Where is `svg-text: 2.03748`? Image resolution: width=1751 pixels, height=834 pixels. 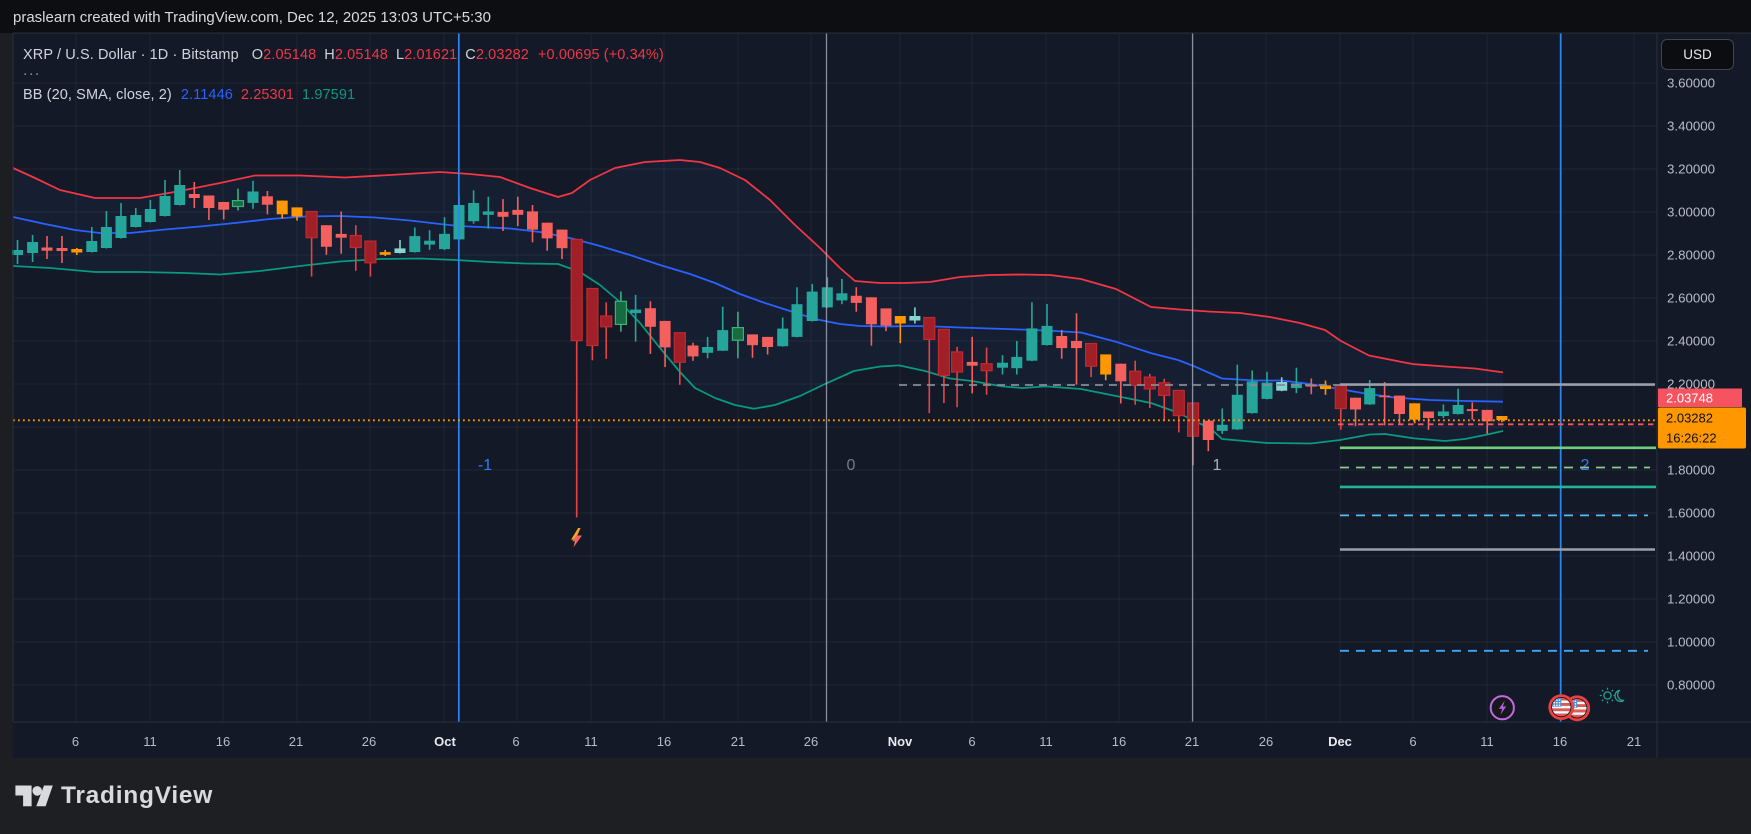 svg-text: 2.03748 is located at coordinates (1689, 398).